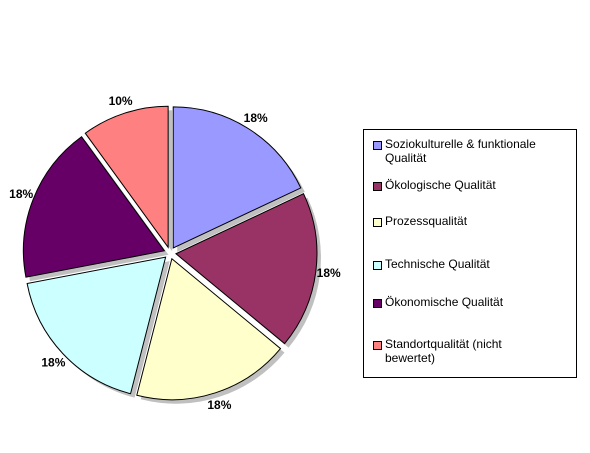  I want to click on legend-label: Technische Qualität, so click(437, 264).